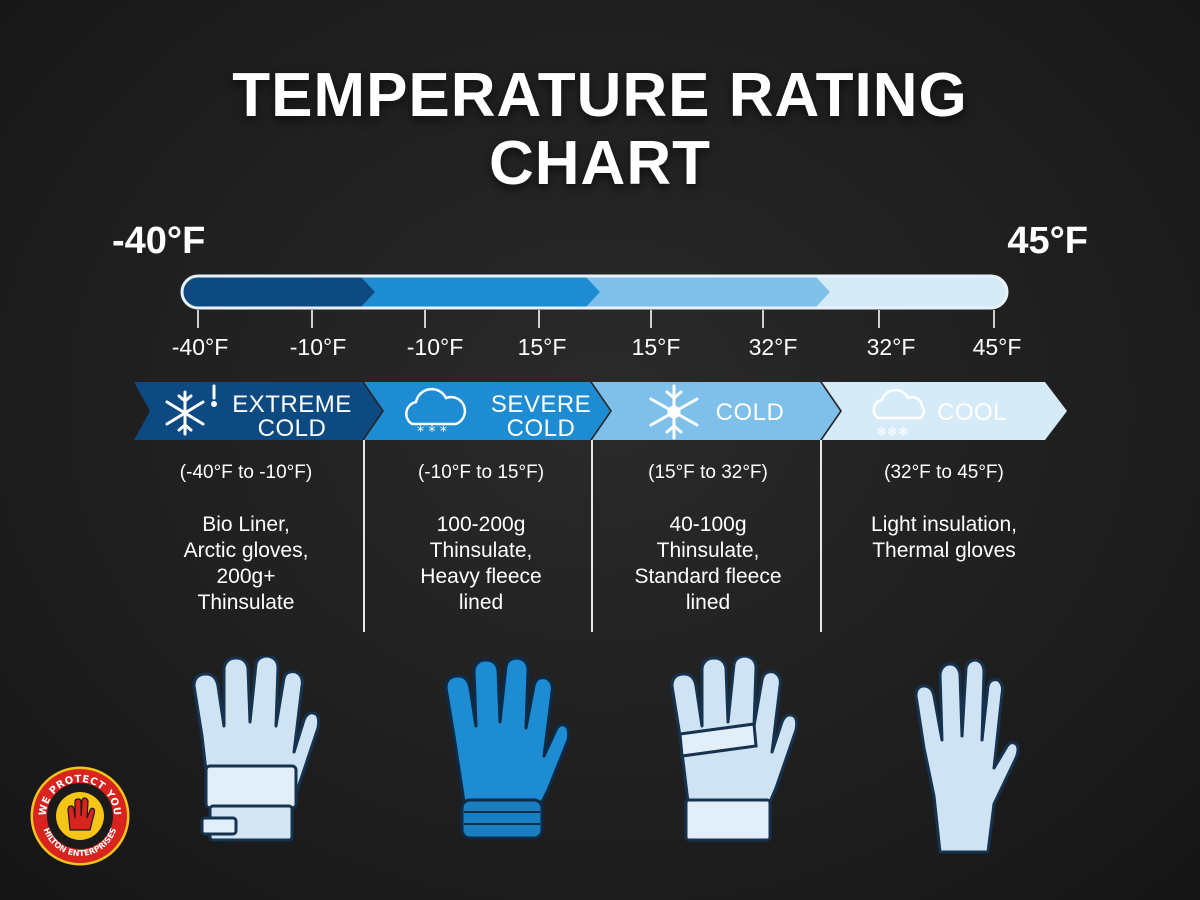 This screenshot has height=900, width=1200. Describe the element at coordinates (256, 749) in the screenshot. I see `arctic-glove-icon` at that location.